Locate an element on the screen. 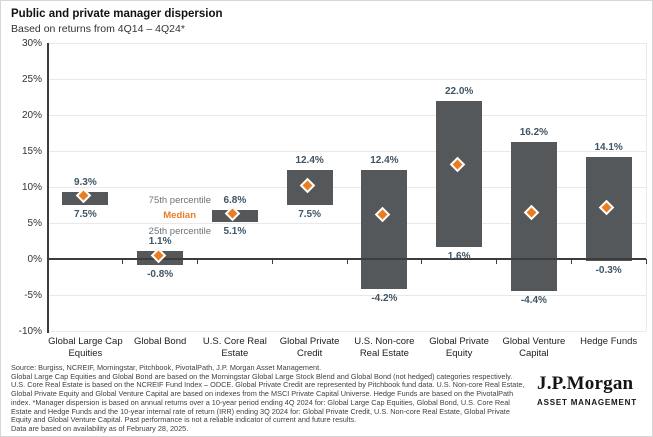 This screenshot has width=653, height=437. p75-value-label: 22.0% is located at coordinates (459, 91).